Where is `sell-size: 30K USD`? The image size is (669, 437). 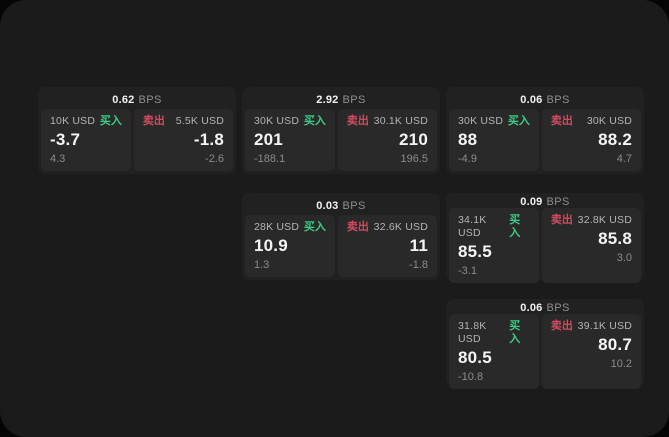 sell-size: 30K USD is located at coordinates (609, 121).